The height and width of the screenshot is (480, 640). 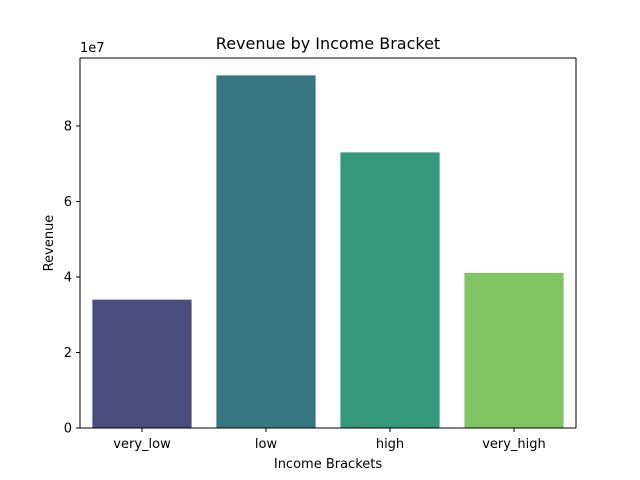 I want to click on x-tick-label: low, so click(x=266, y=444).